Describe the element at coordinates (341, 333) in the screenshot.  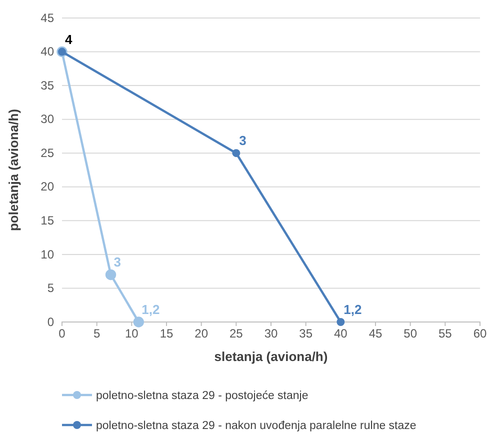
I see `x-tick-label: 40` at that location.